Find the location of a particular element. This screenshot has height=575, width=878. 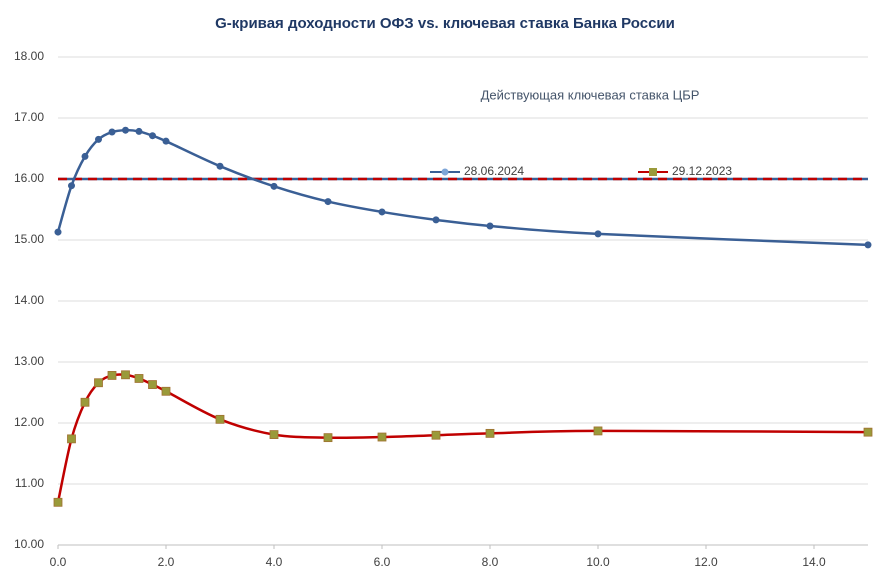

y-tick-label: 16.00 is located at coordinates (29, 178).